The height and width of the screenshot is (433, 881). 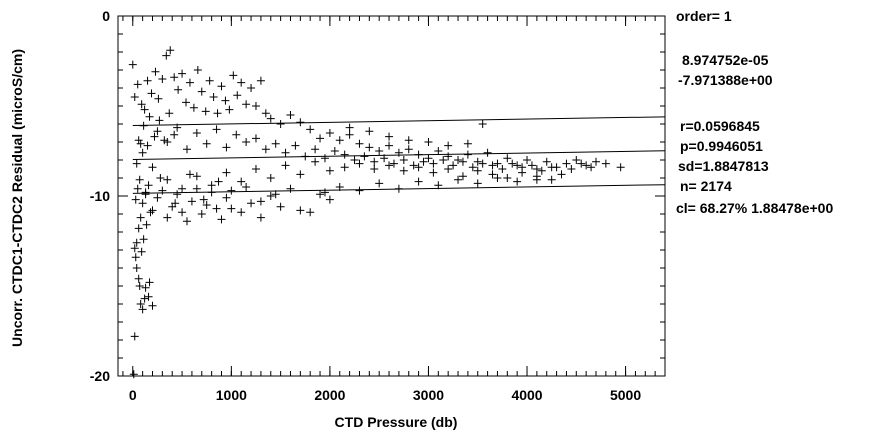 I want to click on y-tick-label: 0, so click(x=106, y=16).